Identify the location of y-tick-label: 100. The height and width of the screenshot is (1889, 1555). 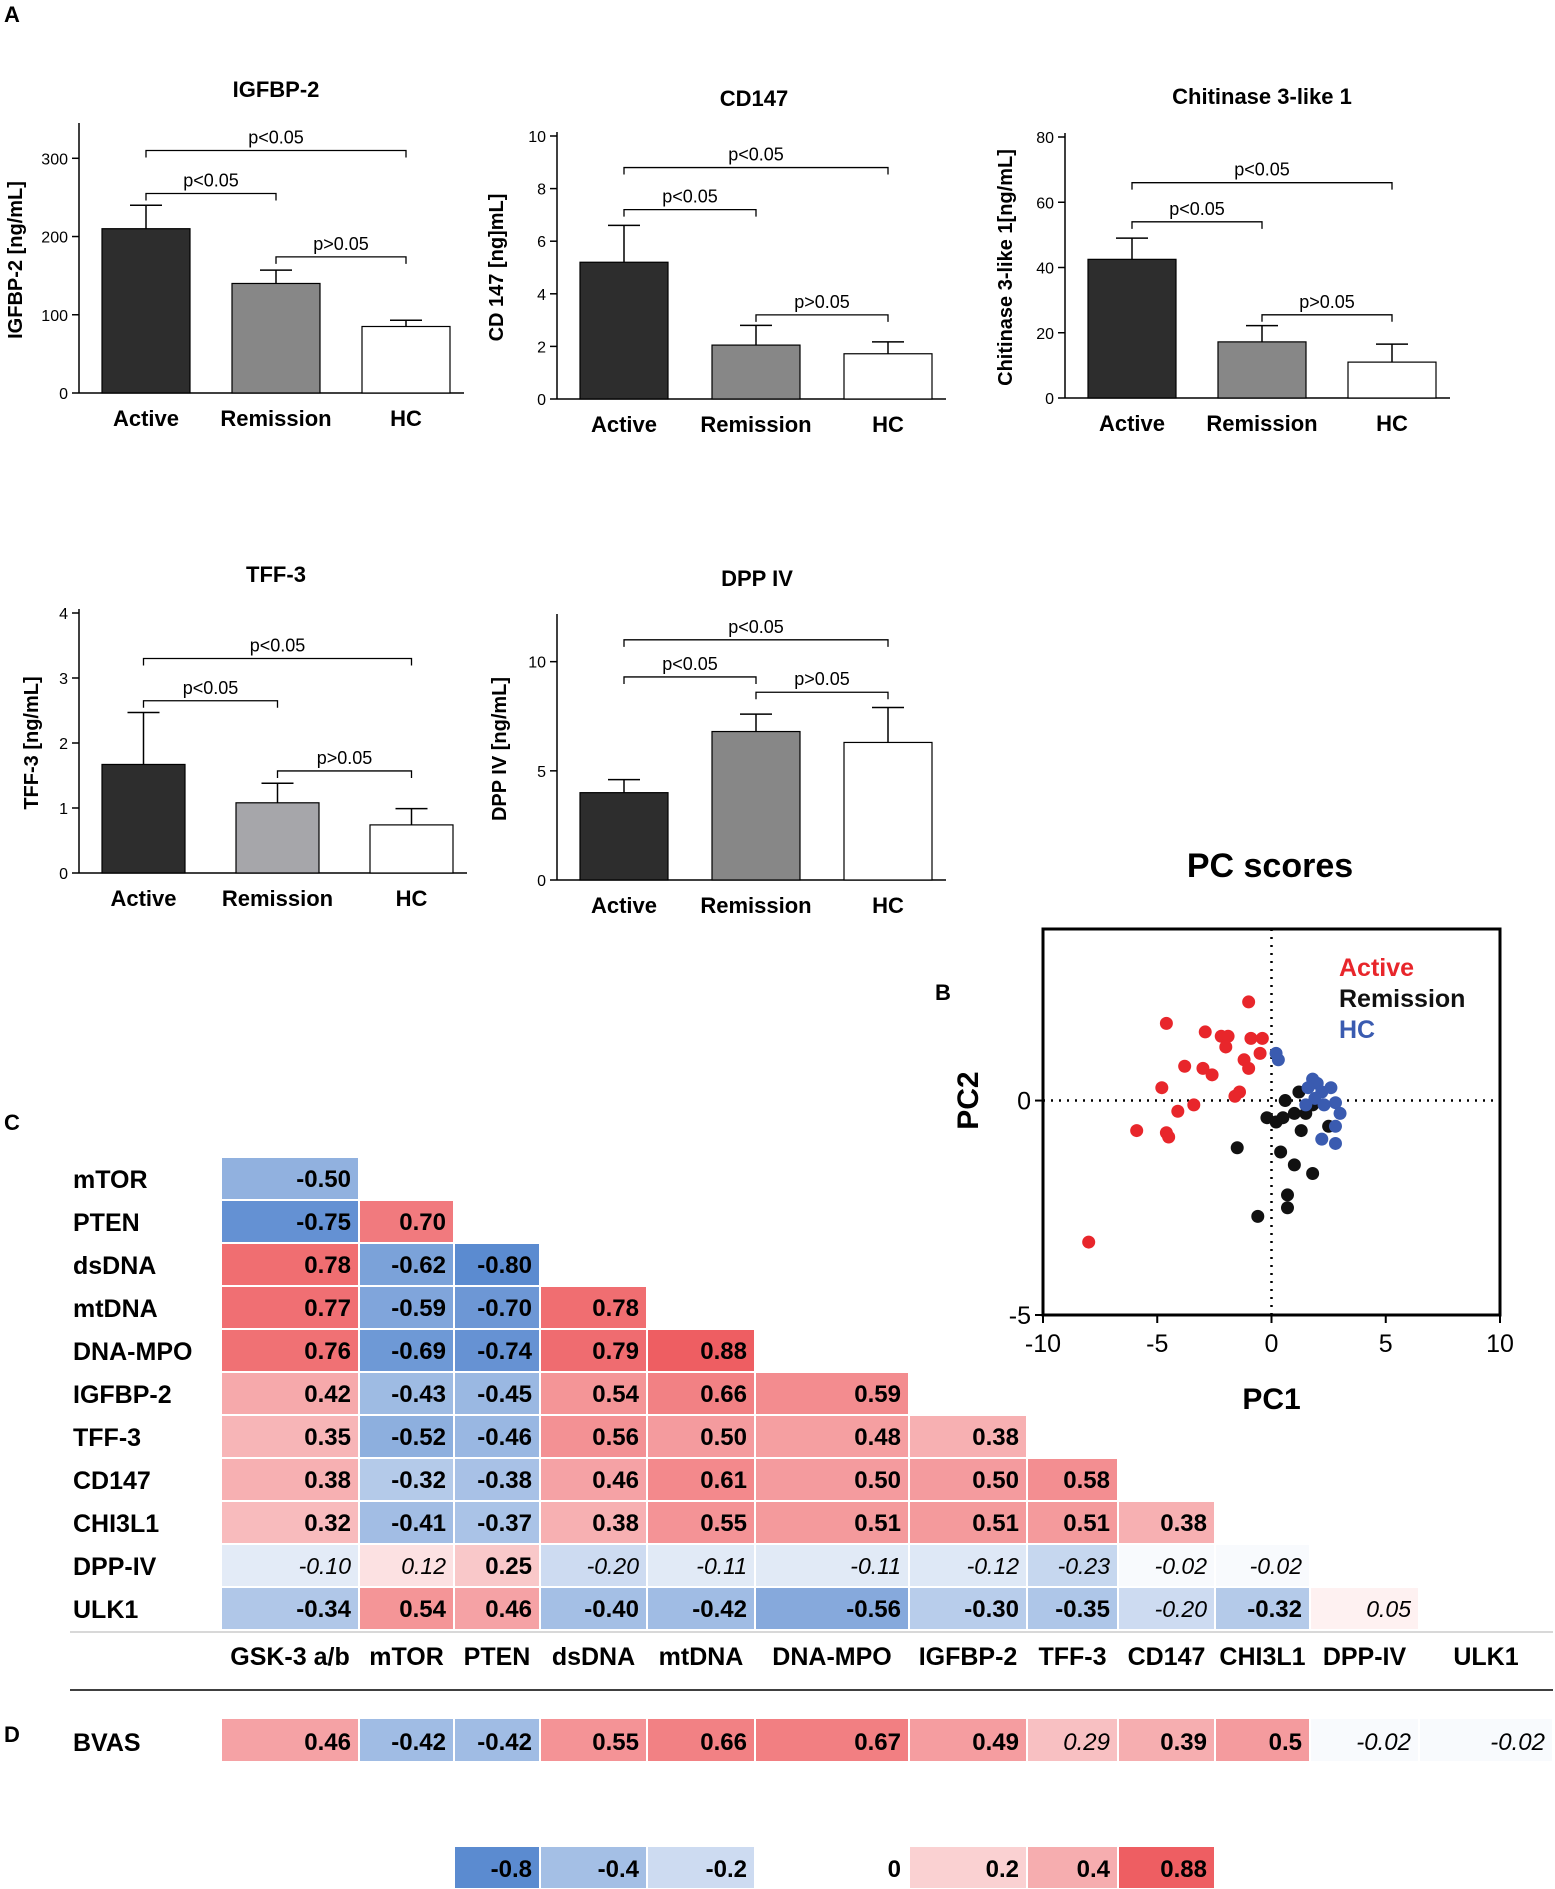
(54, 316).